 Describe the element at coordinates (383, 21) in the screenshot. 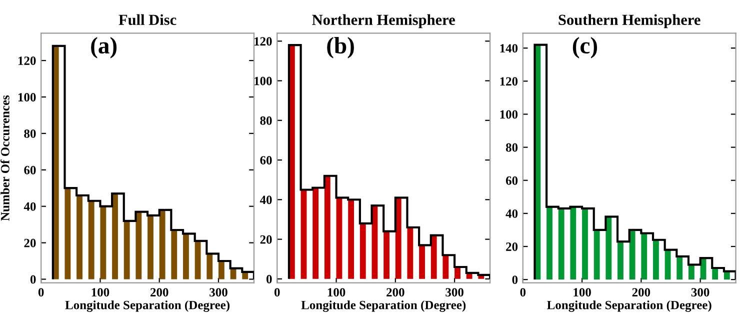

I see `chart-title: Northern Hemisphere` at that location.